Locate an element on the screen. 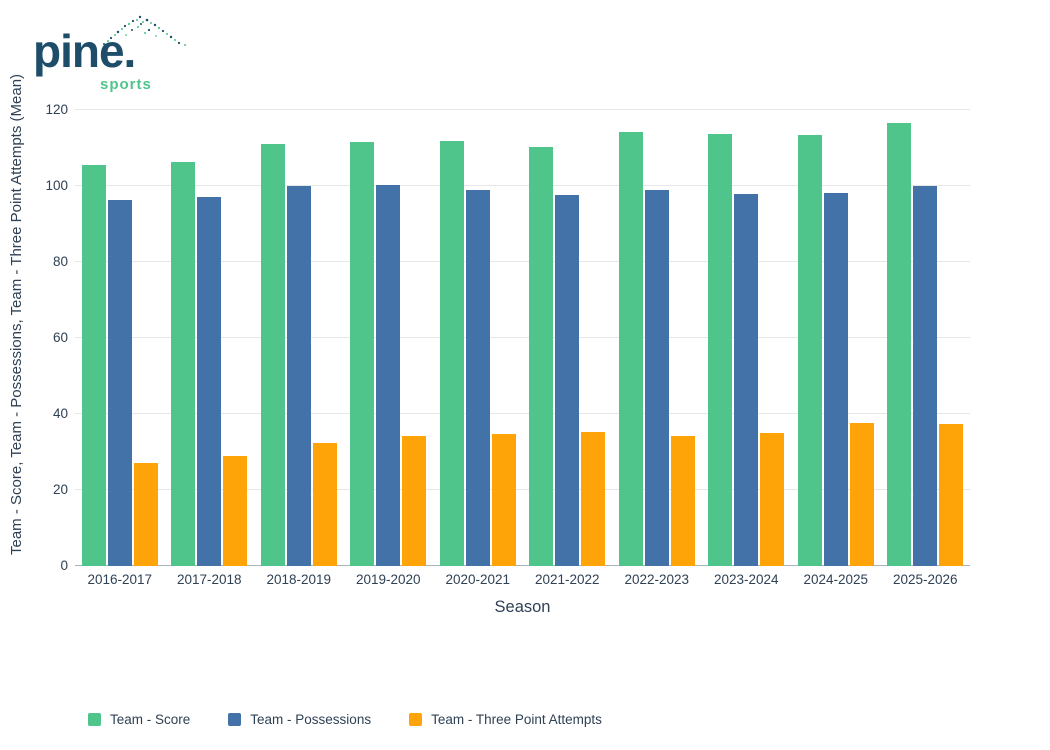  x-tick-label: 2024-2025 is located at coordinates (836, 579).